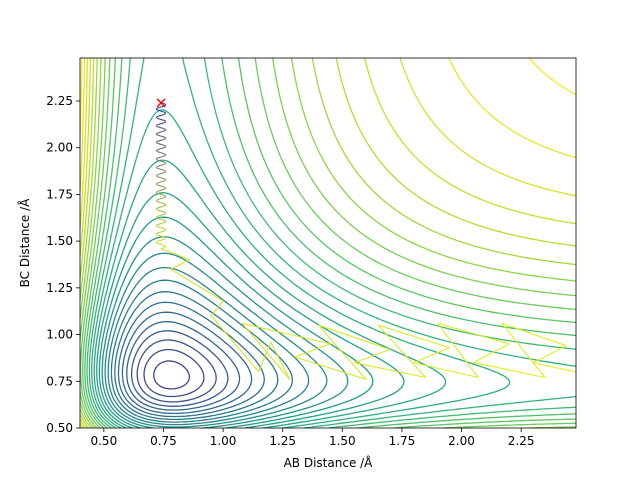  I want to click on x-tick-label: 1.50, so click(342, 441).